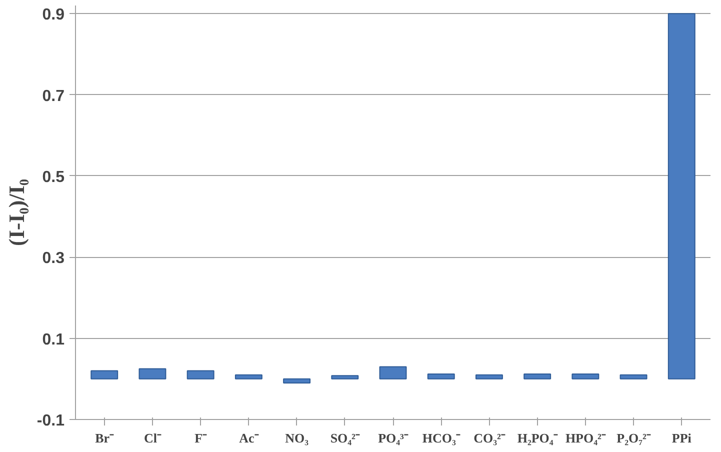 The height and width of the screenshot is (452, 721). Describe the element at coordinates (682, 438) in the screenshot. I see `x-tick-label: PPi` at that location.